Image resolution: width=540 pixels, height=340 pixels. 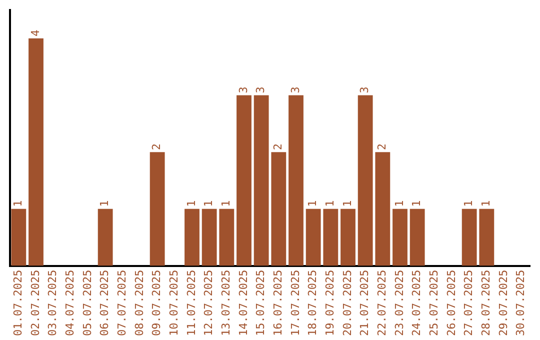 I want to click on x-tick-label: 14.07.2025, so click(x=243, y=303).